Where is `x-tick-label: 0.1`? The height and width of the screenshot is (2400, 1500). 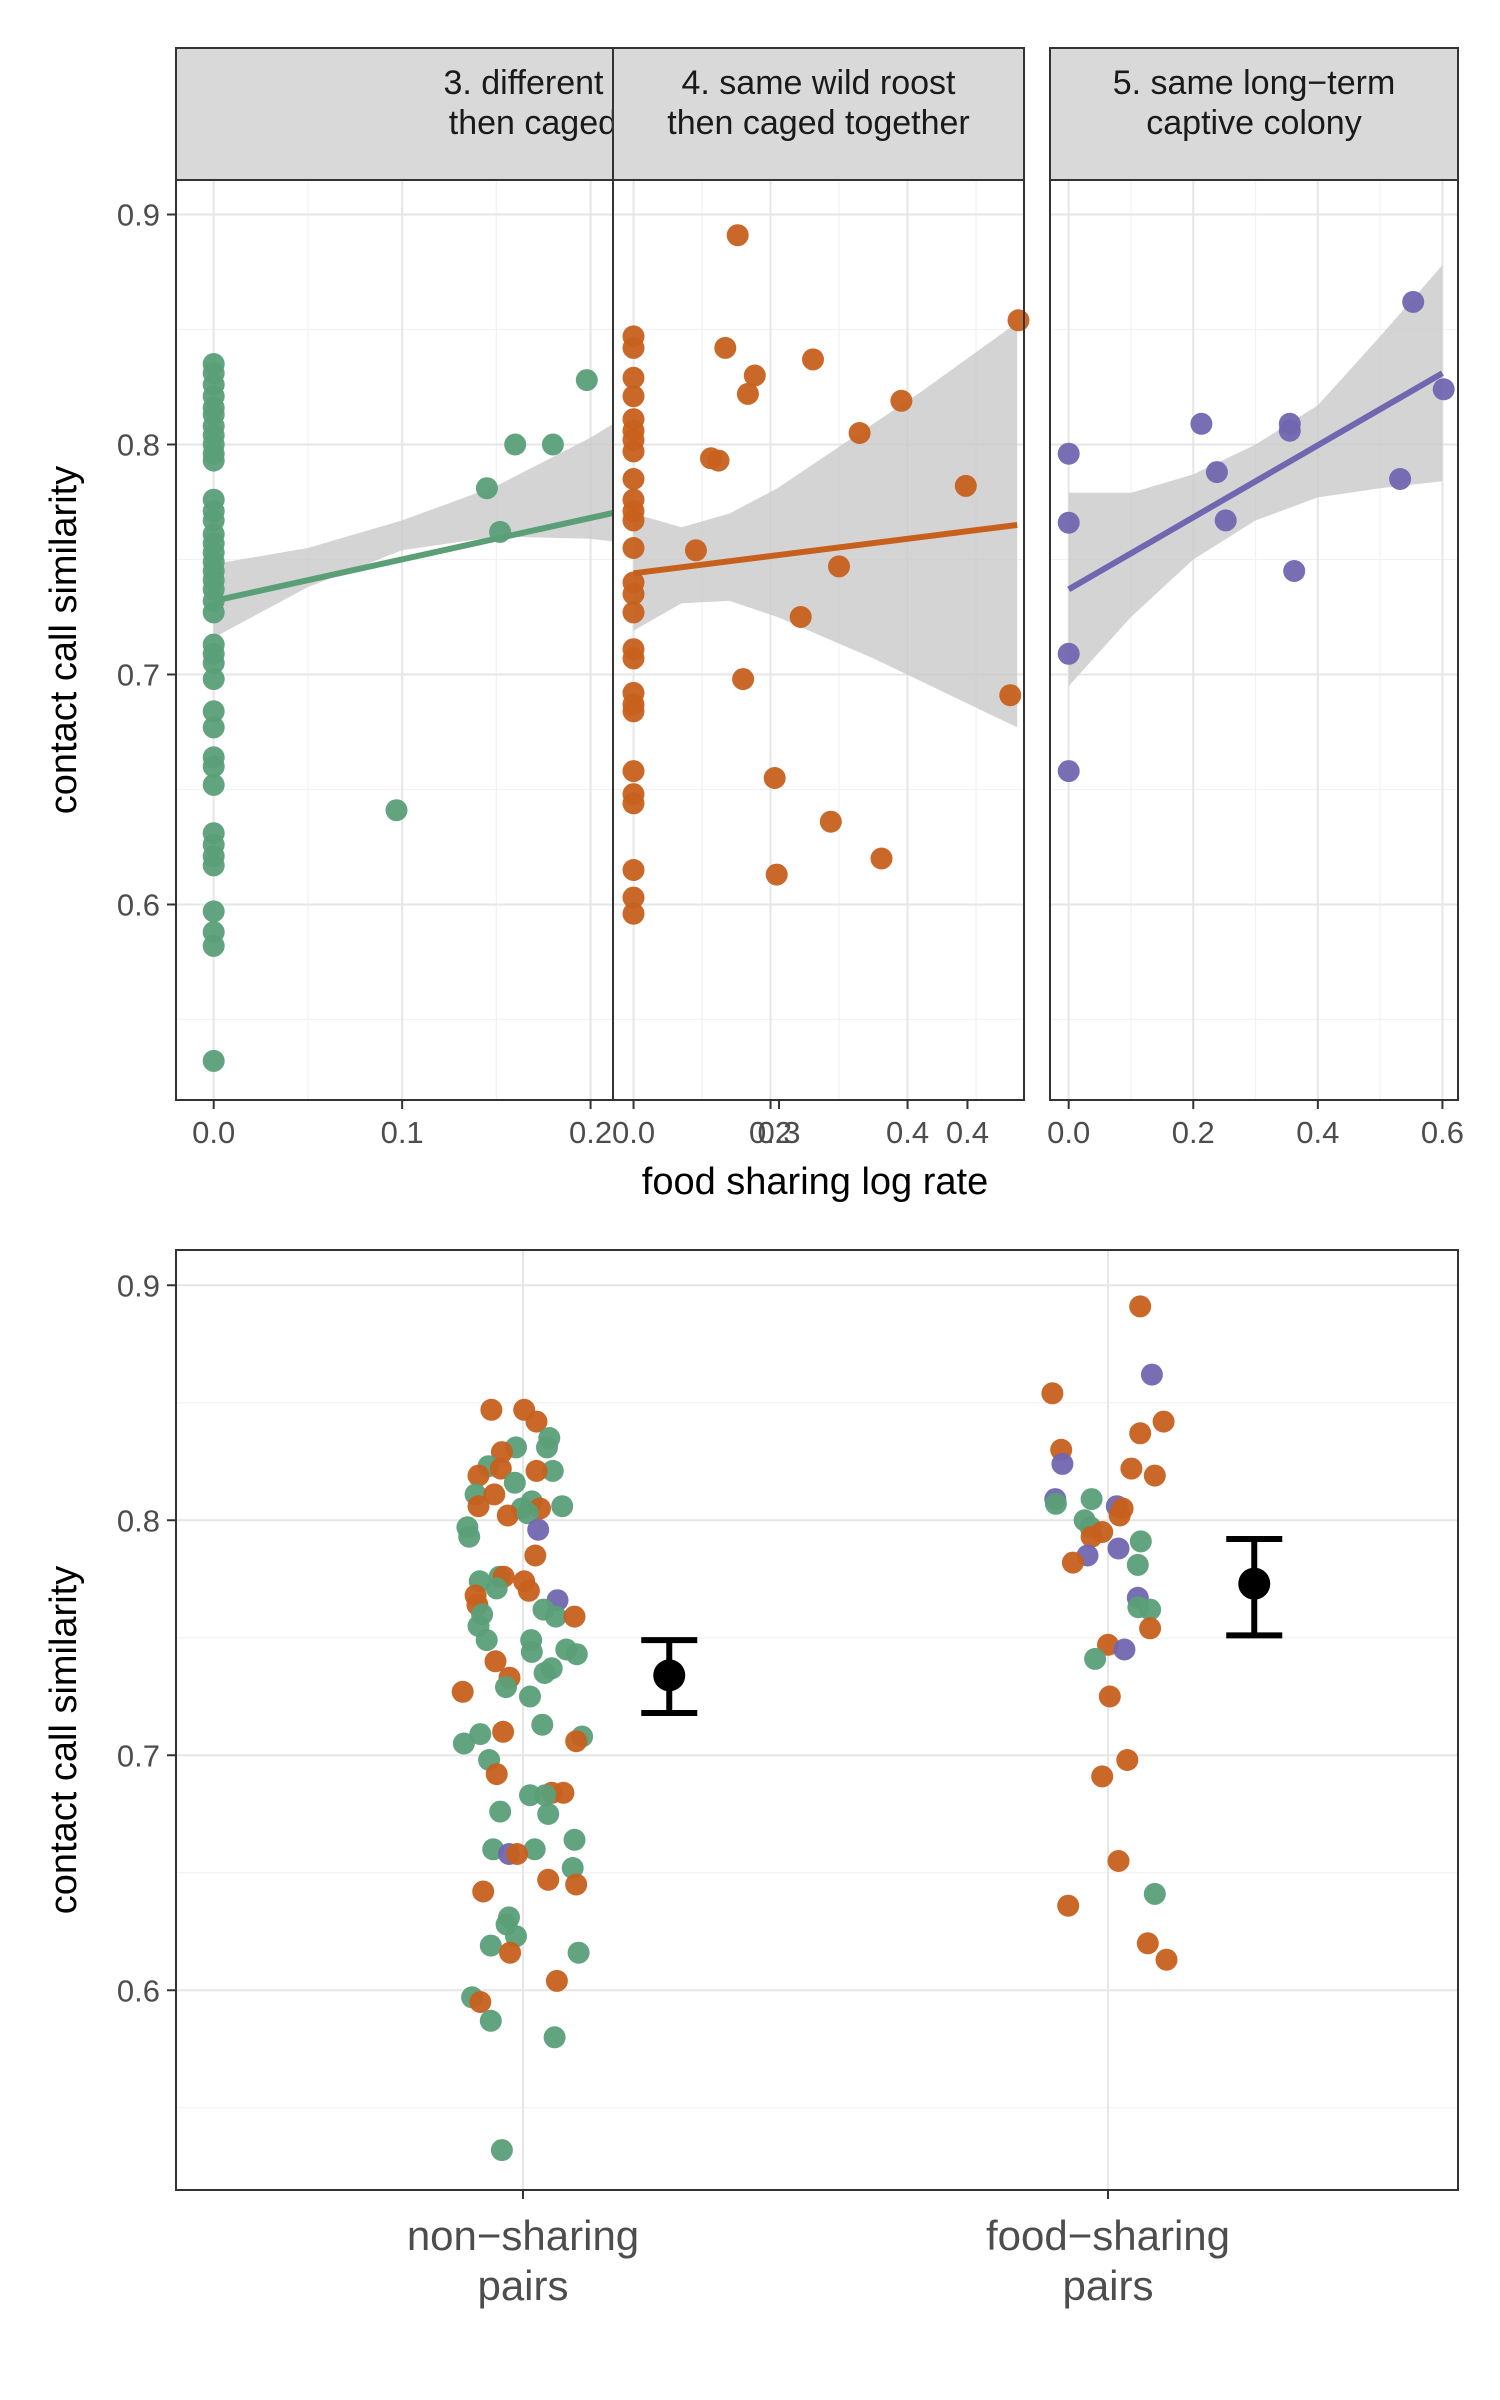
x-tick-label: 0.1 is located at coordinates (402, 1132).